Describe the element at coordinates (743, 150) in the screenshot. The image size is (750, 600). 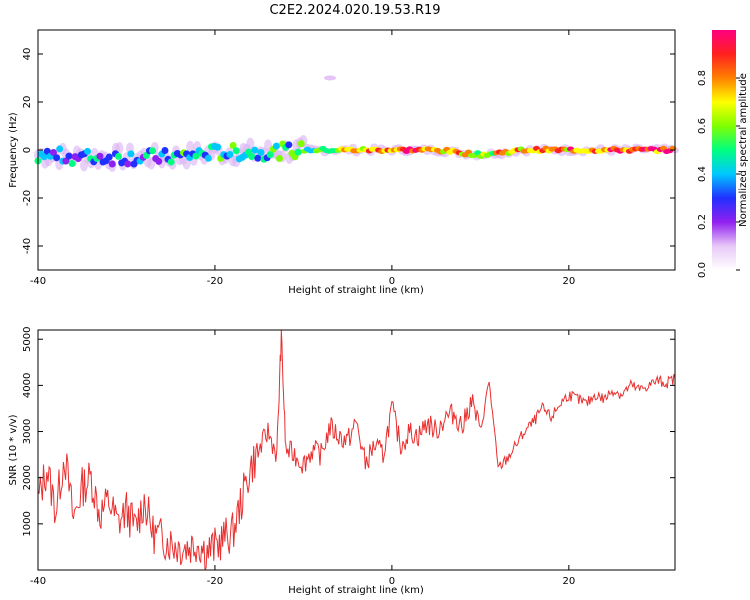
I see `colorbar-label: Normalized spectral amplitude` at that location.